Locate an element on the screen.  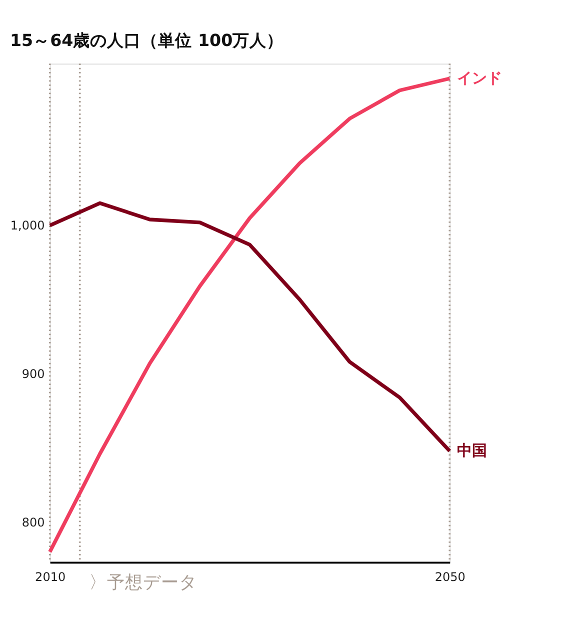
y-tick-label: 900 is located at coordinates (33, 373).